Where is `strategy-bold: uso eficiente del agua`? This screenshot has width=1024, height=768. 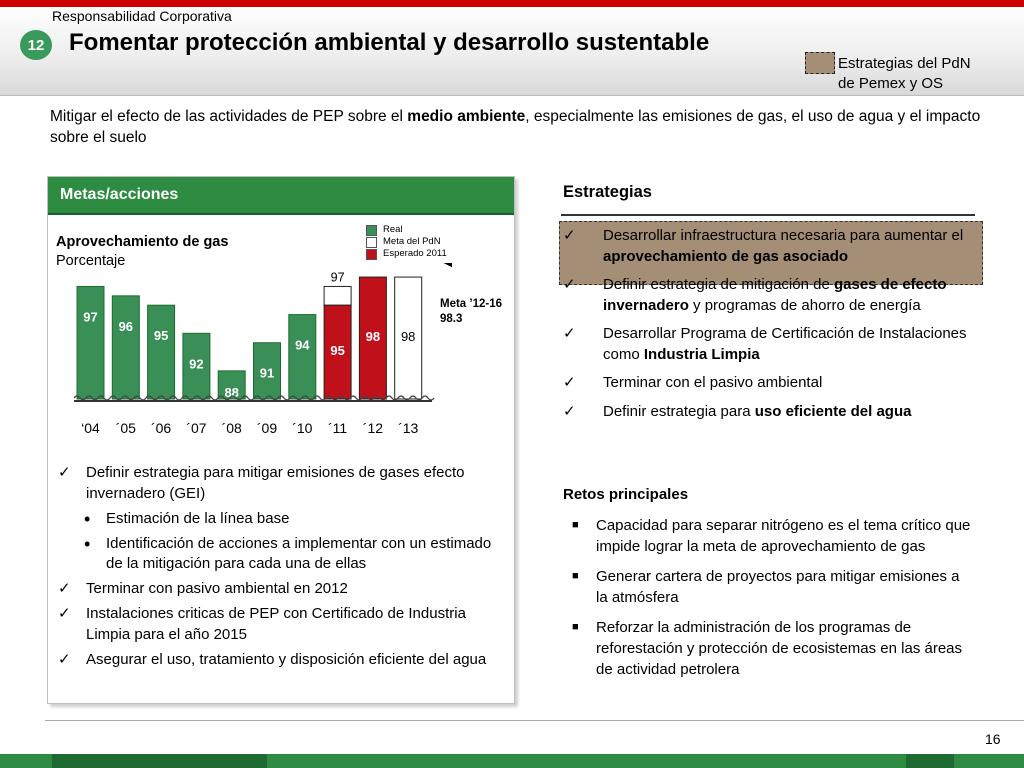 strategy-bold: uso eficiente del agua is located at coordinates (833, 411).